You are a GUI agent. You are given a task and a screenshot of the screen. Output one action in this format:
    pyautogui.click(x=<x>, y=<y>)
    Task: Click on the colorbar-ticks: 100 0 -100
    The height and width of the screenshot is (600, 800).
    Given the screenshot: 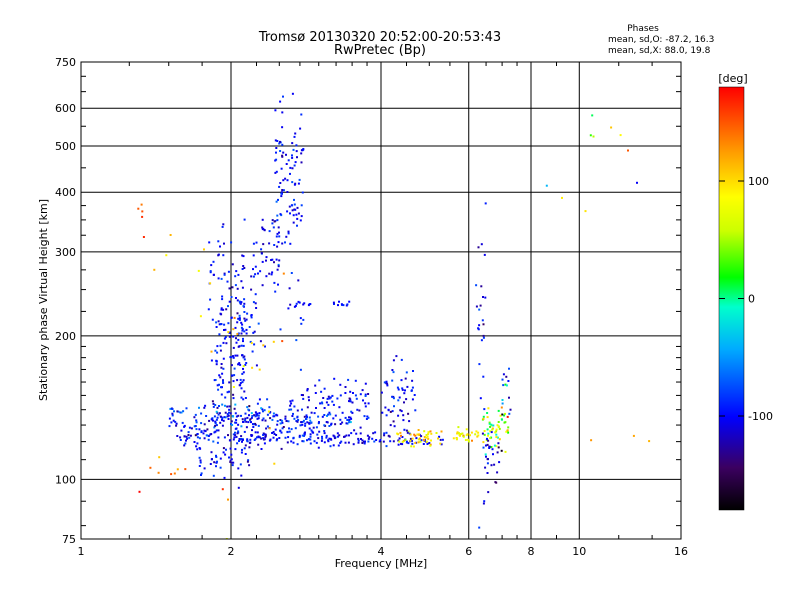 What is the action you would take?
    pyautogui.click(x=746, y=299)
    